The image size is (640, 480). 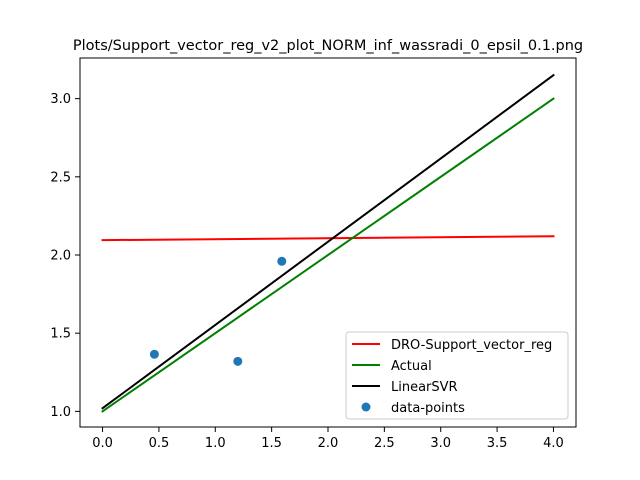 I want to click on y-tick-label: 3.0, so click(x=60, y=99).